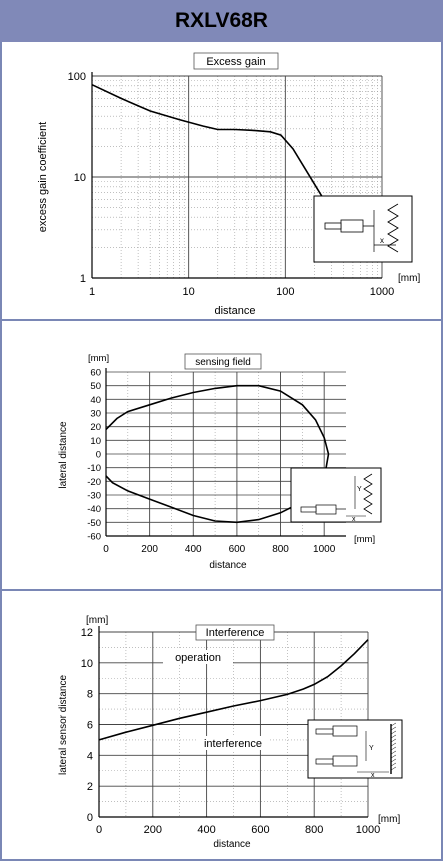 Image resolution: width=443 pixels, height=864 pixels. Describe the element at coordinates (94, 468) in the screenshot. I see `y-tick-label: -10` at that location.